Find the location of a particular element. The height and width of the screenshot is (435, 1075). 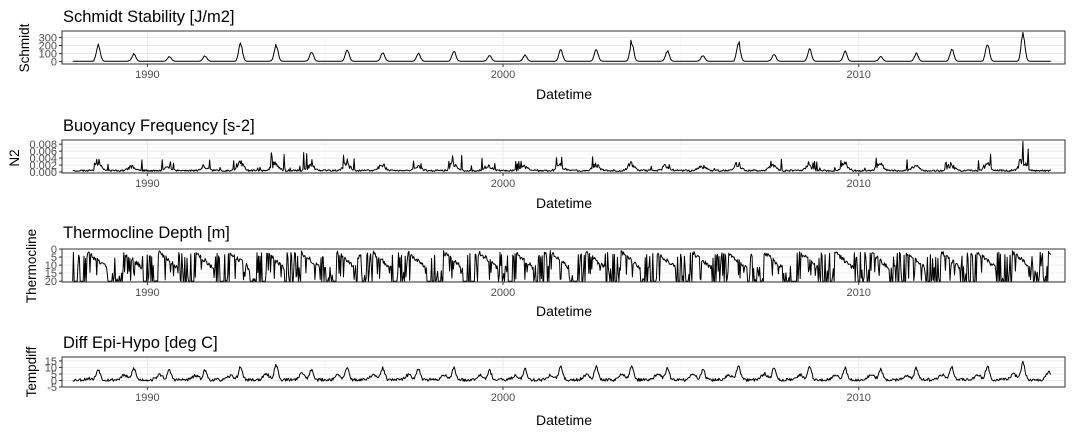

panel-title: Diff Epi-Hypo [deg C] is located at coordinates (140, 343).